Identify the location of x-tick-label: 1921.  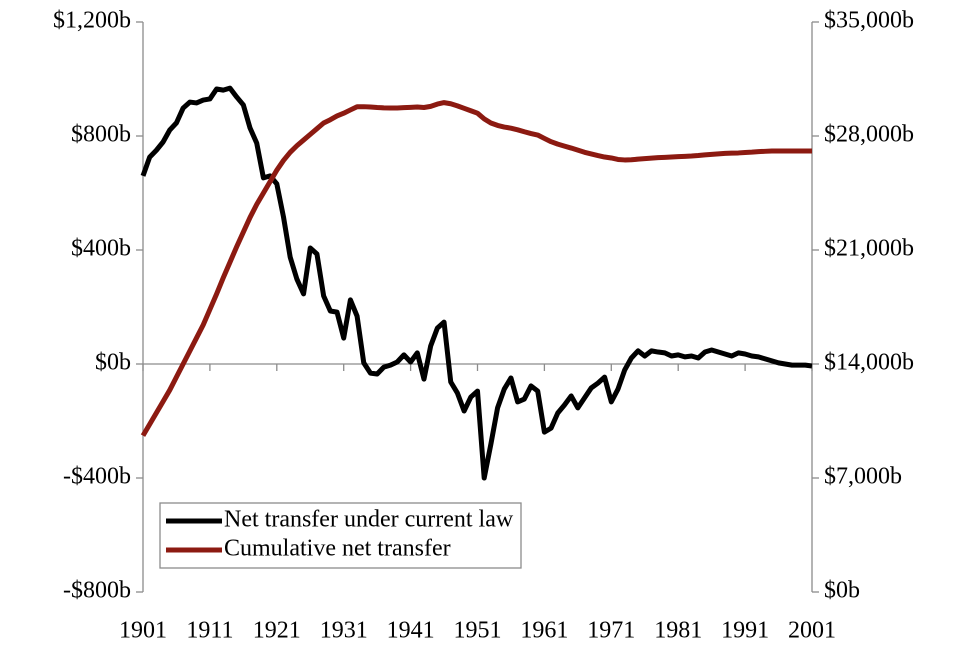
(277, 631).